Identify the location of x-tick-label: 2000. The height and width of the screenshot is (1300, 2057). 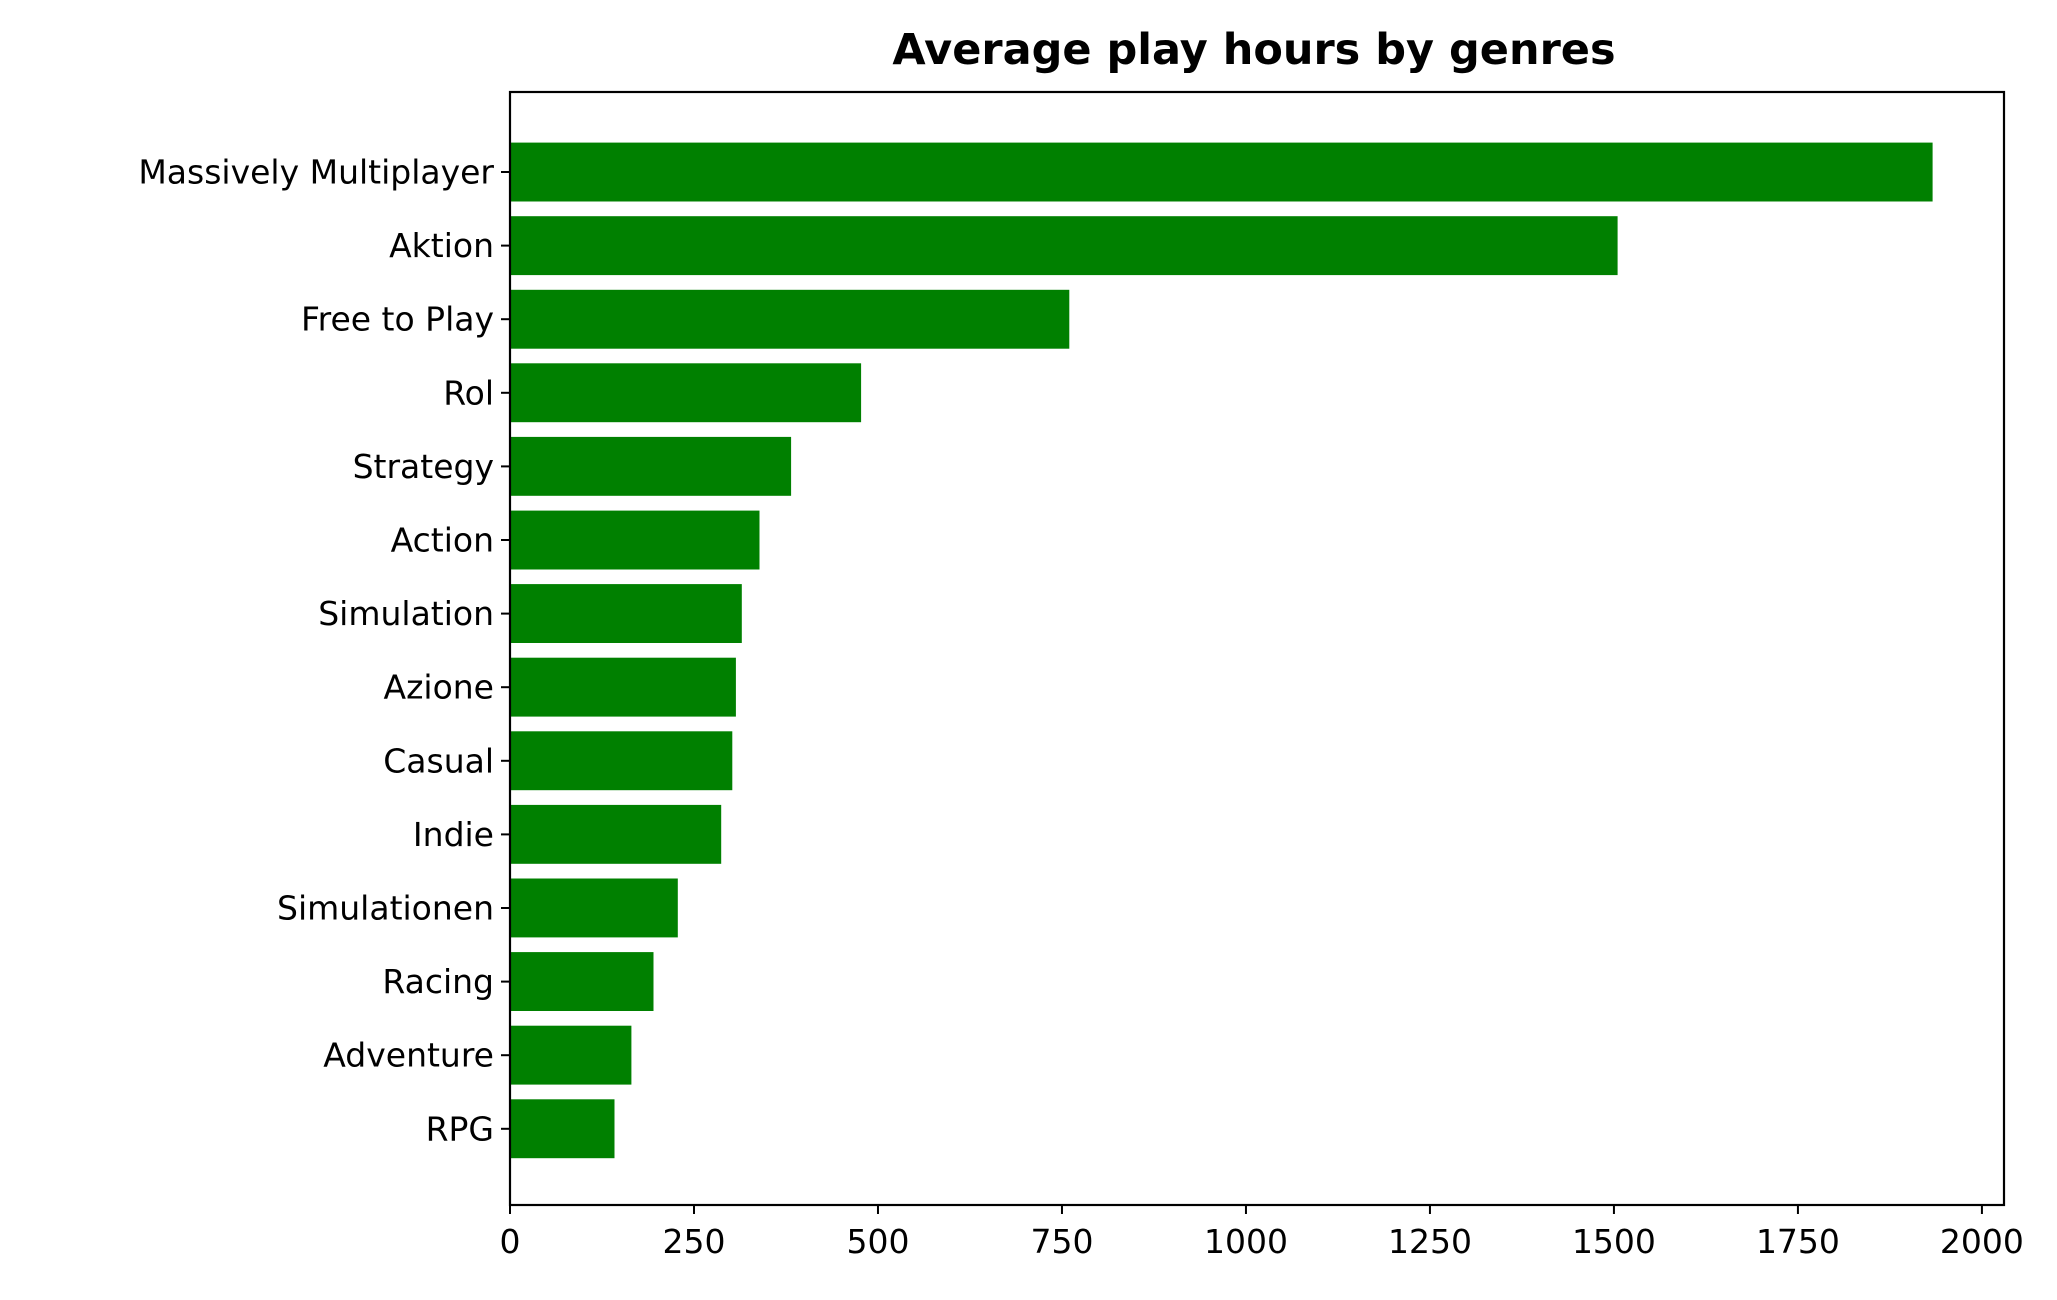
(1982, 1241).